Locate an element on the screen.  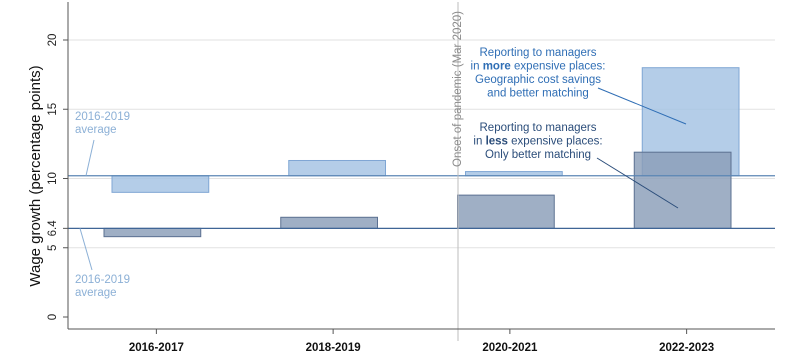
y-tick-label-5: 5 is located at coordinates (53, 248).